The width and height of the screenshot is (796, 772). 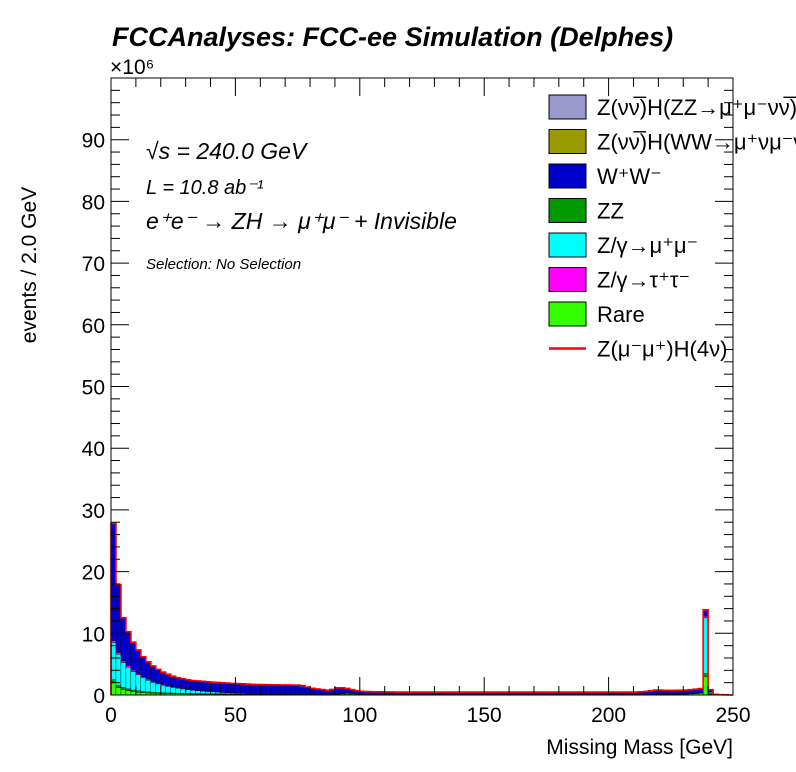 What do you see at coordinates (132, 67) in the screenshot?
I see `y-multiplier: ×10⁶` at bounding box center [132, 67].